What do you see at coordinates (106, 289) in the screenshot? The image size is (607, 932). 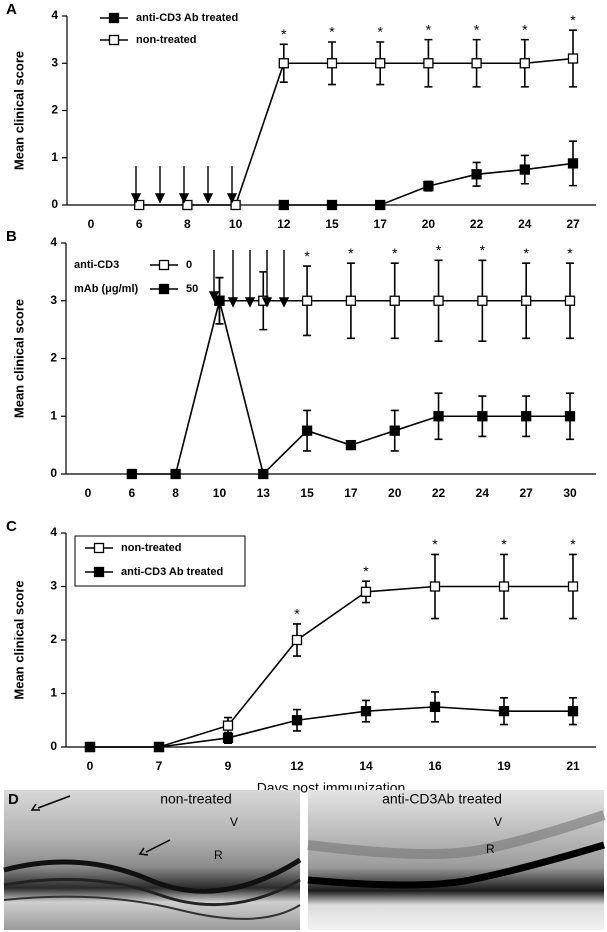 I see `legend-title: mAb (μg/ml)` at bounding box center [106, 289].